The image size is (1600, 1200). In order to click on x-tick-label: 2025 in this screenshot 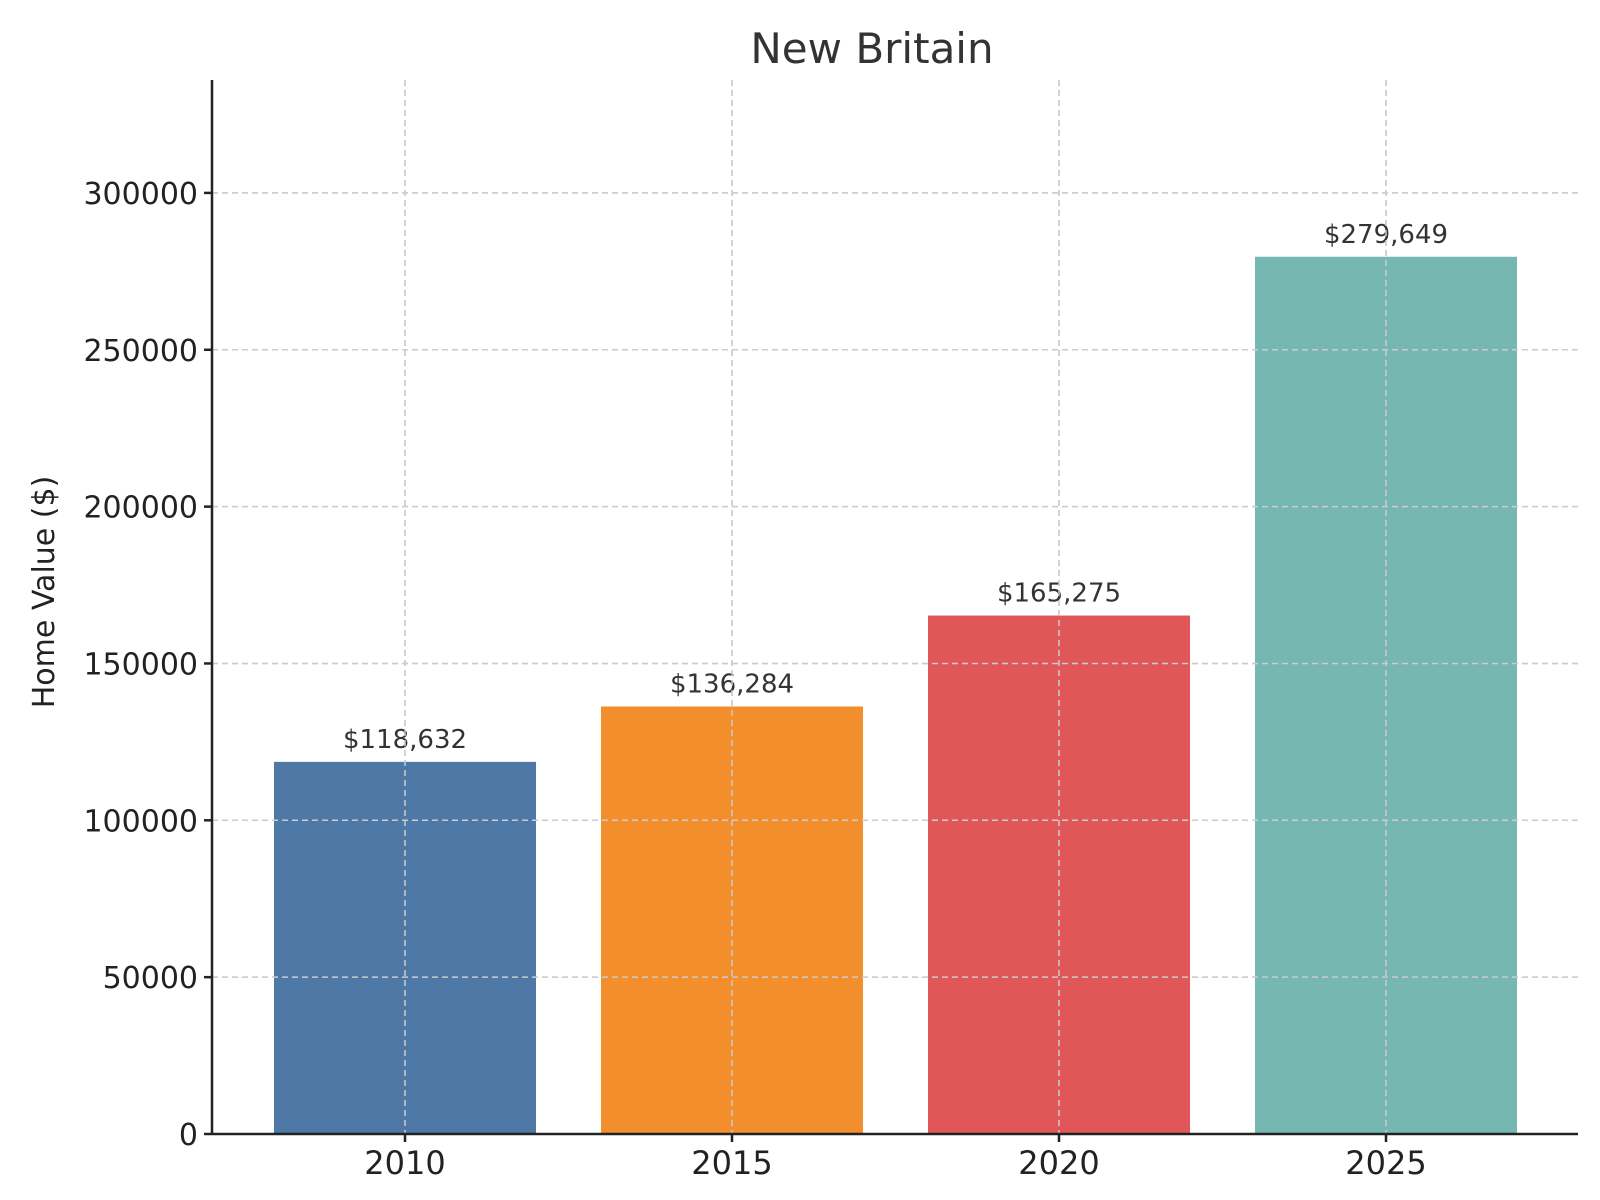, I will do `click(1385, 1163)`.